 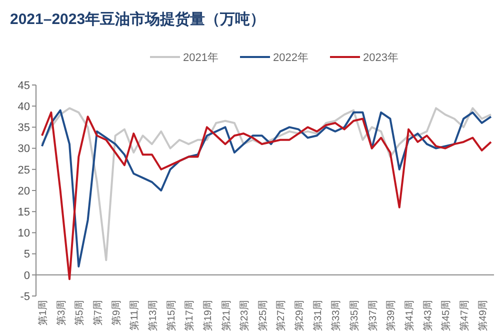 What do you see at coordinates (200, 58) in the screenshot?
I see `legend-label: 2021年` at bounding box center [200, 58].